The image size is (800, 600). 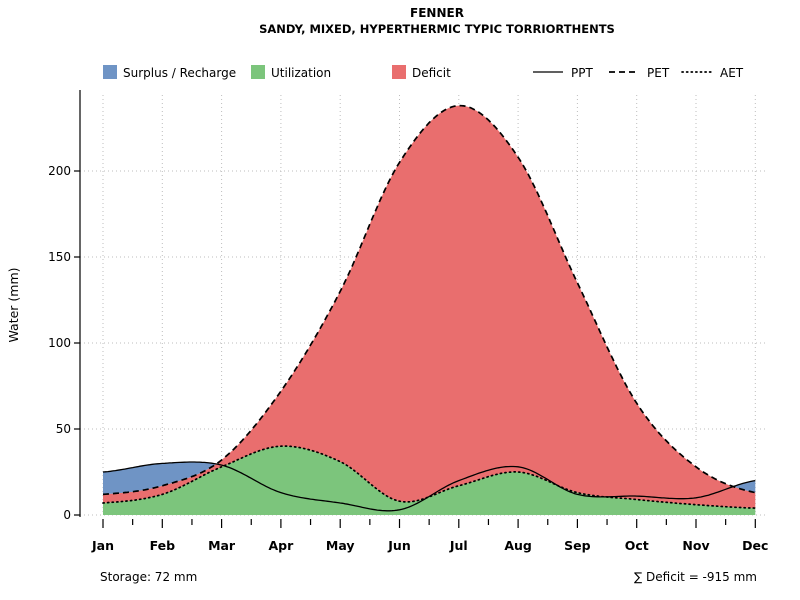 I want to click on legend-swatch-deficit, so click(x=399, y=72).